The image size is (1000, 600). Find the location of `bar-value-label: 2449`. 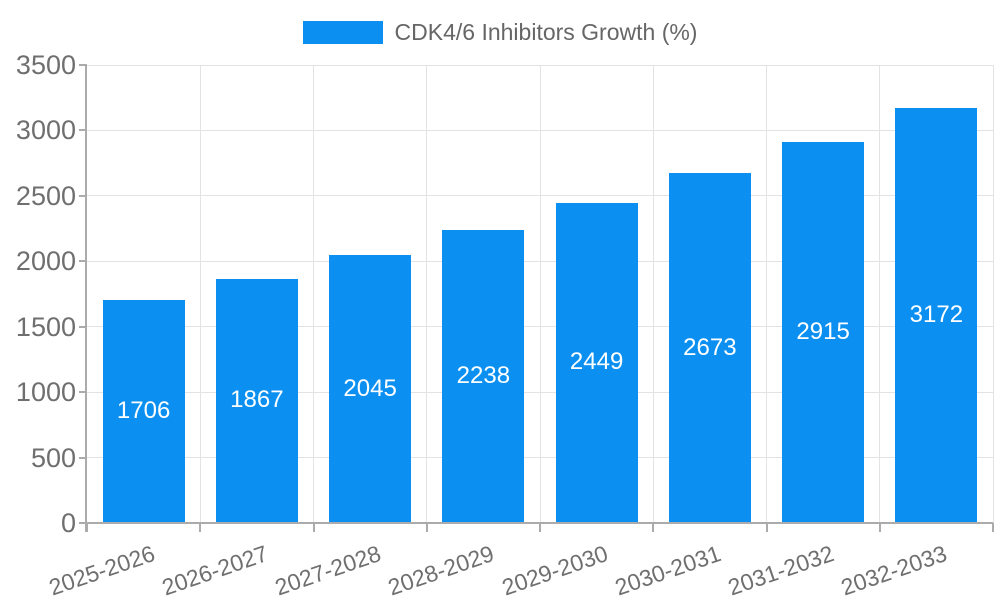

bar-value-label: 2449 is located at coordinates (596, 362).